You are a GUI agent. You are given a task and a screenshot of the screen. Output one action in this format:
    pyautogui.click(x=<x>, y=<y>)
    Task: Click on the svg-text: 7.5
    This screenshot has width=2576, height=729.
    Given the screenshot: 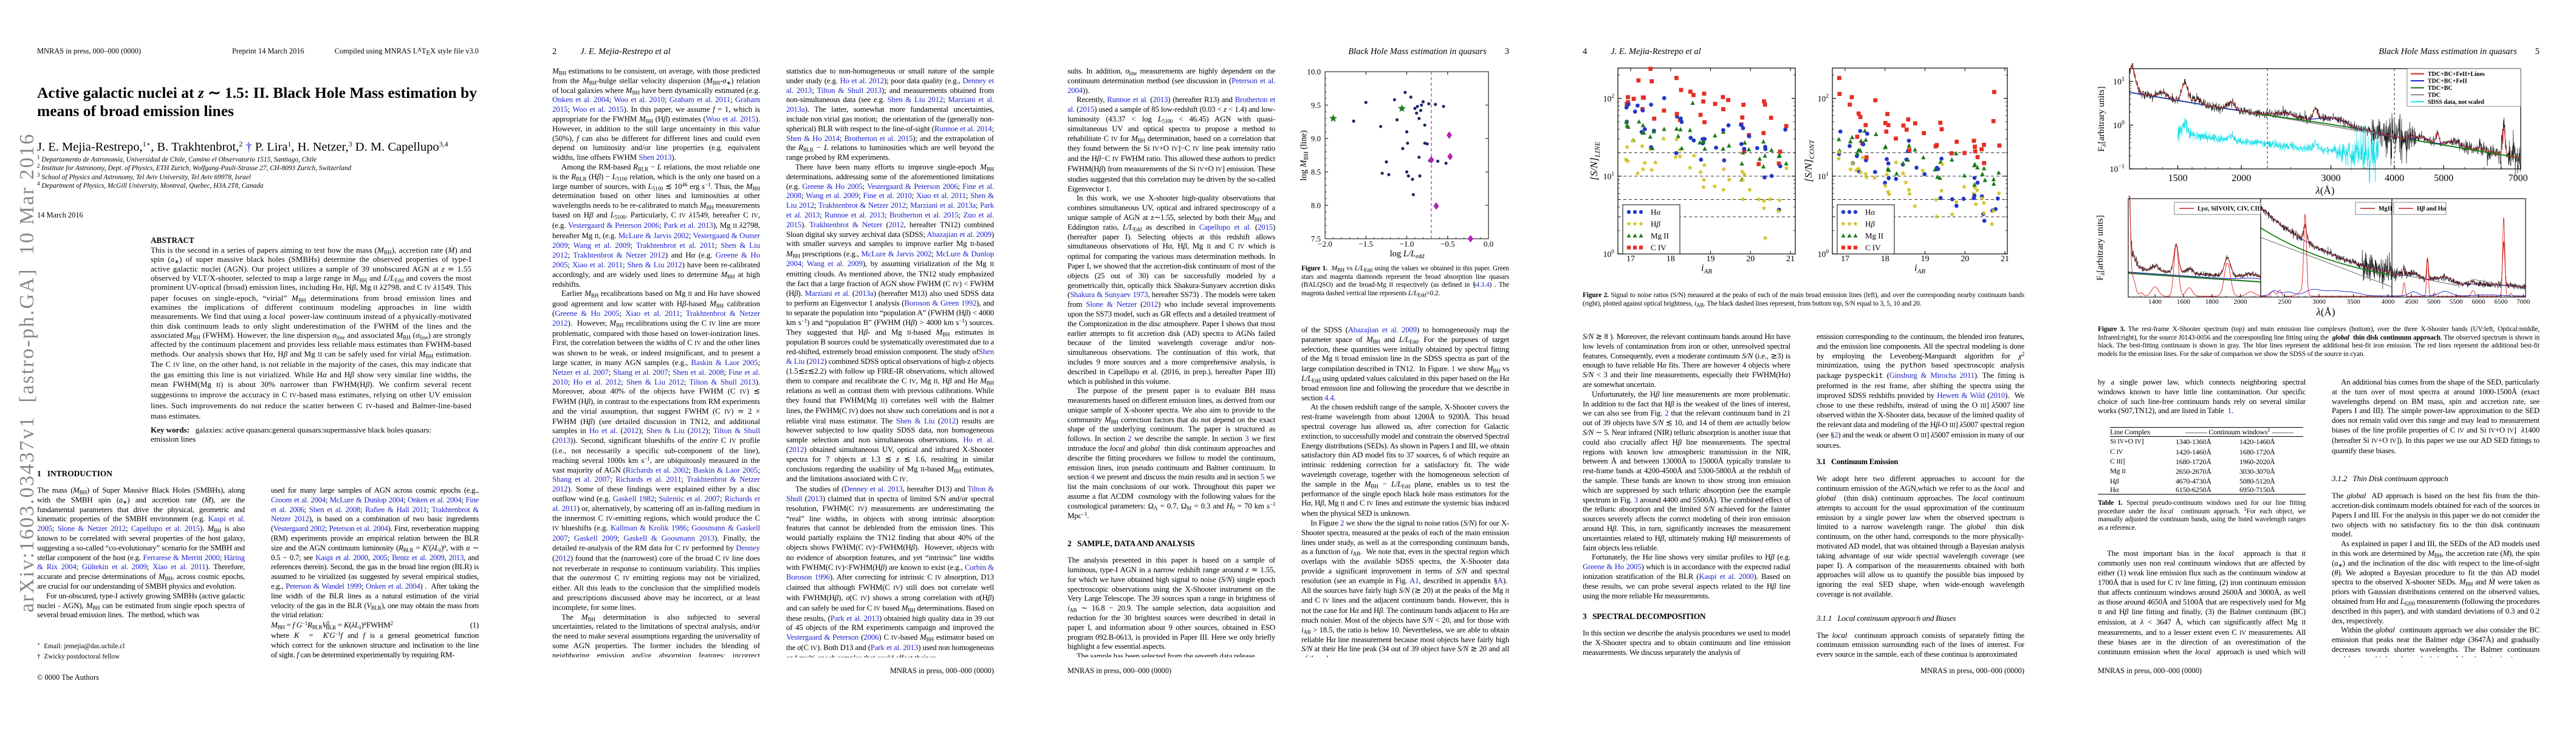 What is the action you would take?
    pyautogui.click(x=1316, y=239)
    